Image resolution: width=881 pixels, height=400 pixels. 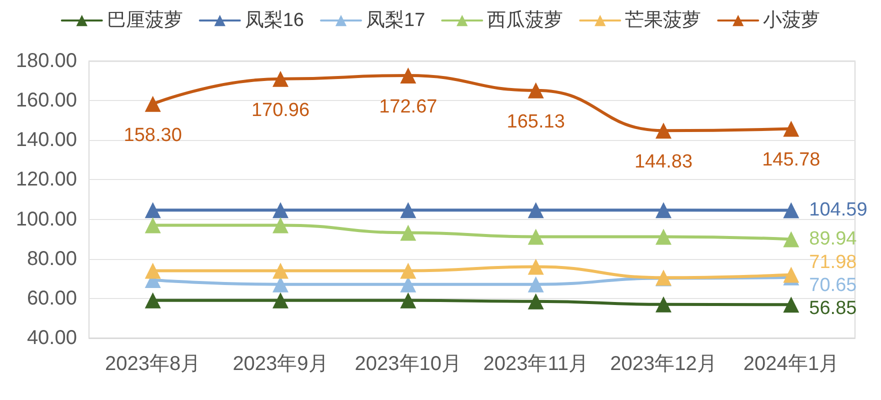 I want to click on data-label: 165.13, so click(x=535, y=121).